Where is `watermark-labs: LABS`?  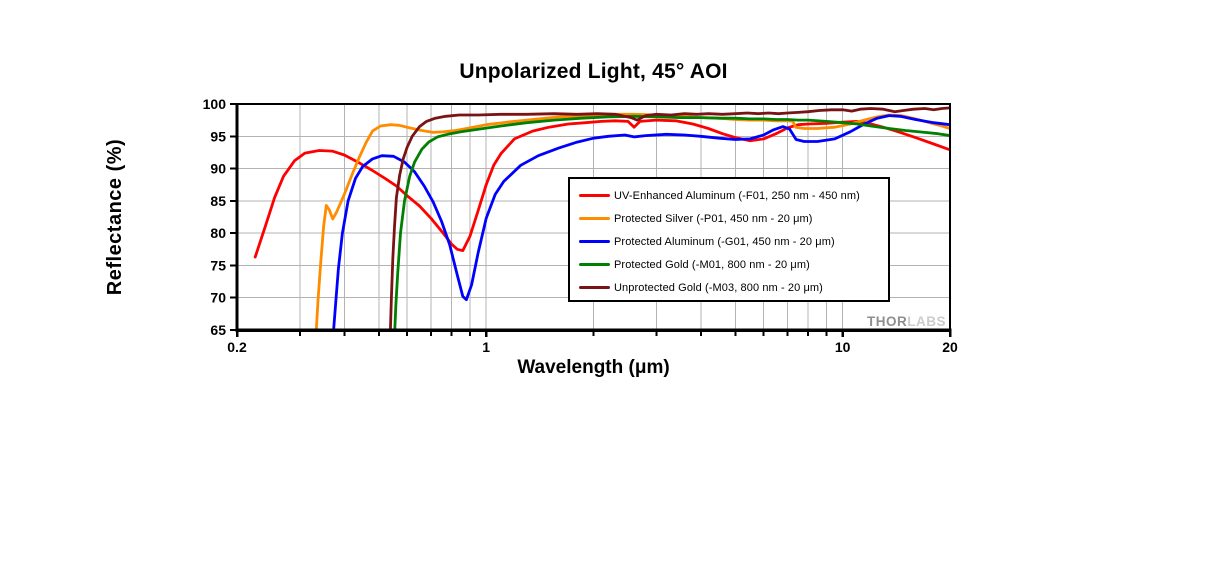 watermark-labs: LABS is located at coordinates (926, 321).